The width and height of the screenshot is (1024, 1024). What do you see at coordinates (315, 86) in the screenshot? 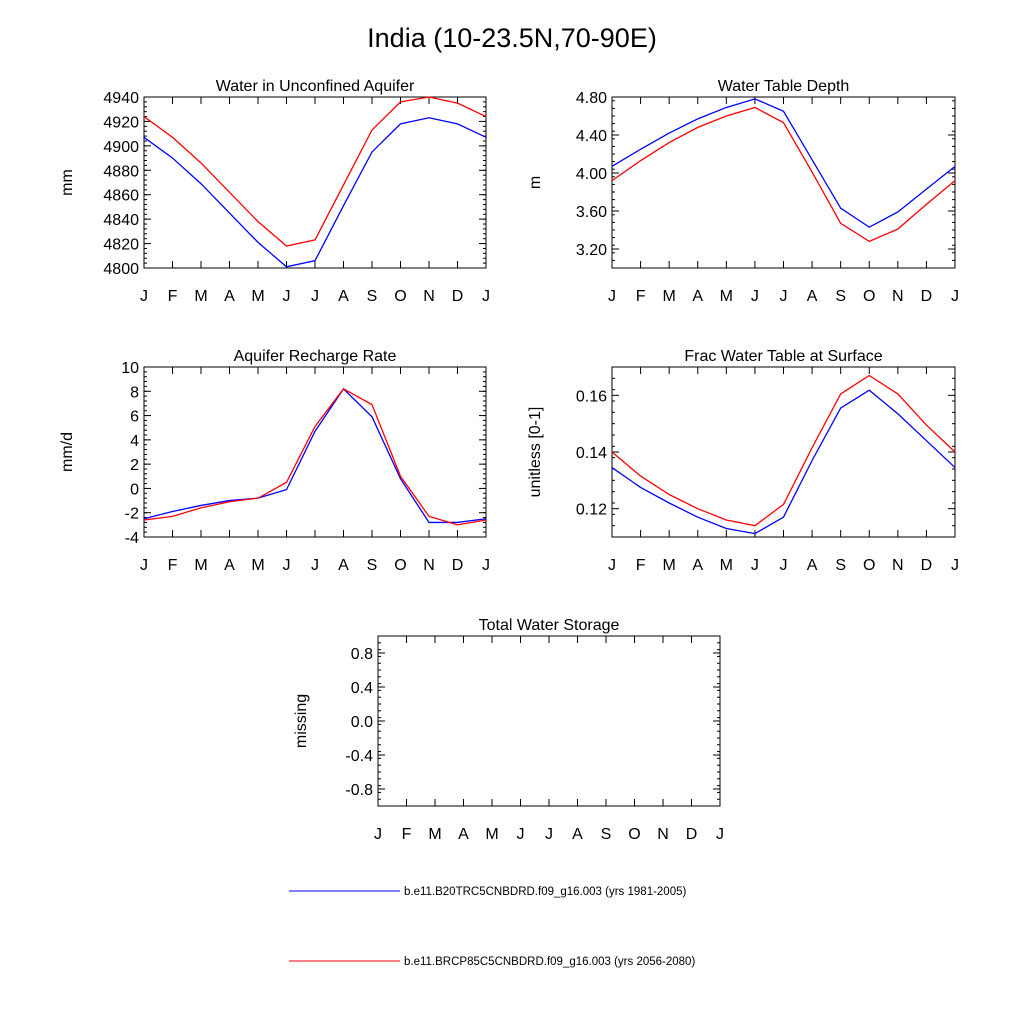
I see `chart-title: Water in Unconfined Aquifer` at bounding box center [315, 86].